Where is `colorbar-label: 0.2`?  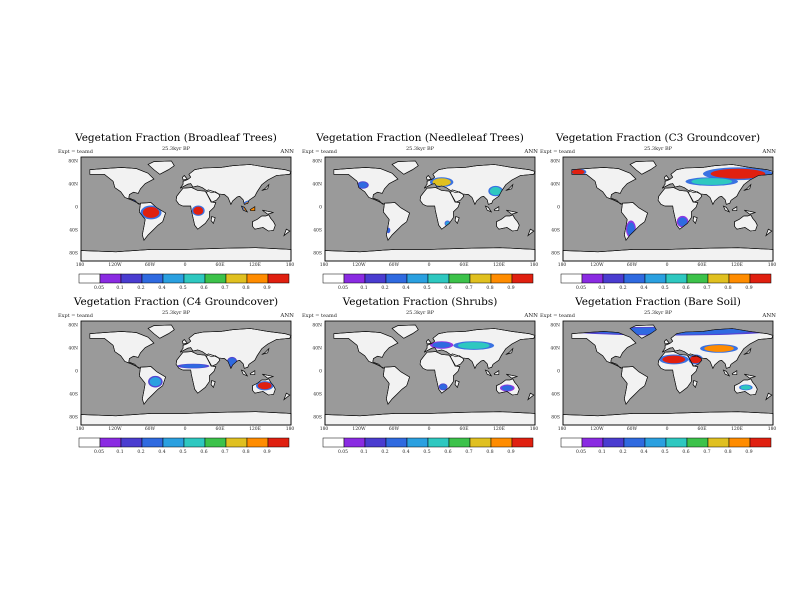
colorbar-label: 0.2 is located at coordinates (623, 452).